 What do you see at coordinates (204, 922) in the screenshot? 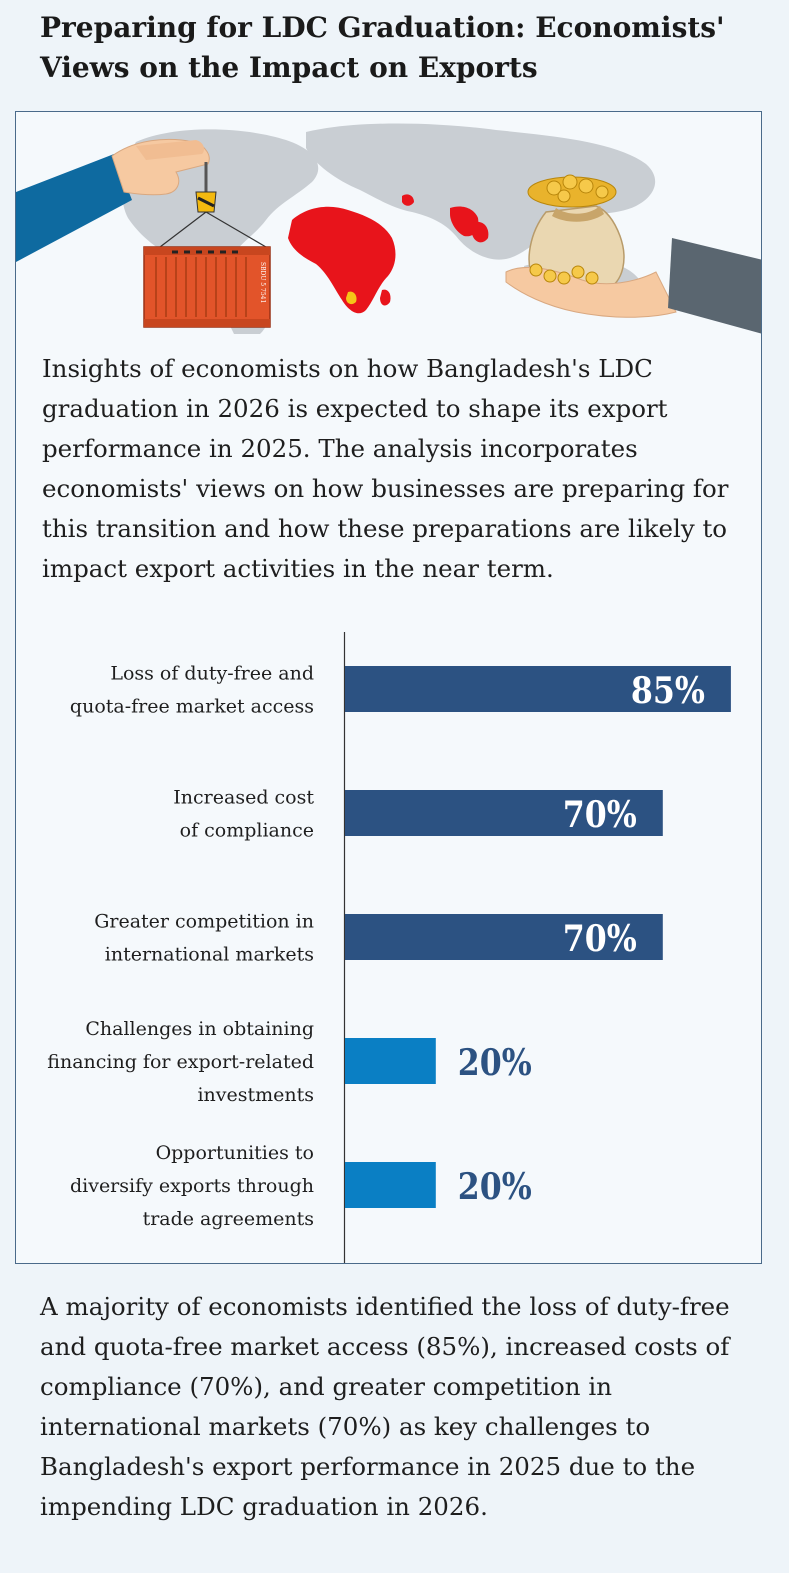
I see `category-label-line: Greater competition in` at bounding box center [204, 922].